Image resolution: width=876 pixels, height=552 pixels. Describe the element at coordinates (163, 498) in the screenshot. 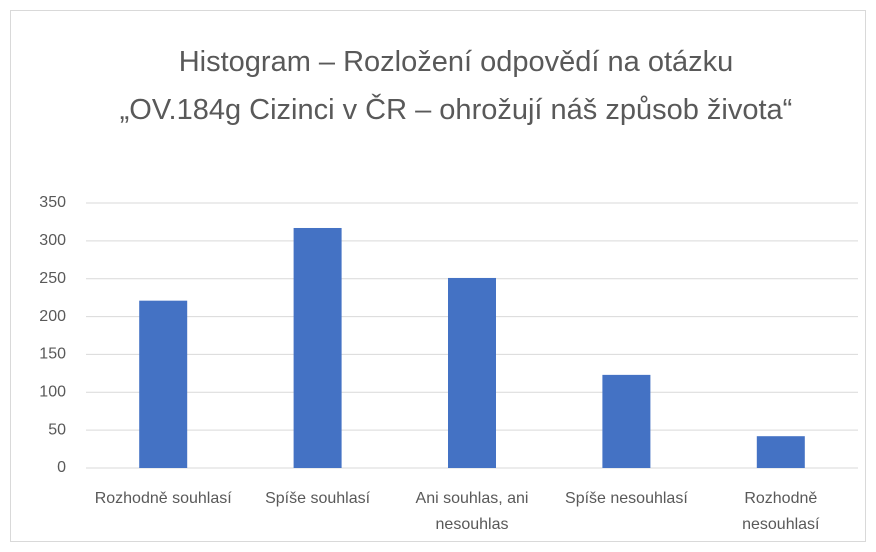

I see `x-tick-label: Rozhodně souhlasí` at that location.